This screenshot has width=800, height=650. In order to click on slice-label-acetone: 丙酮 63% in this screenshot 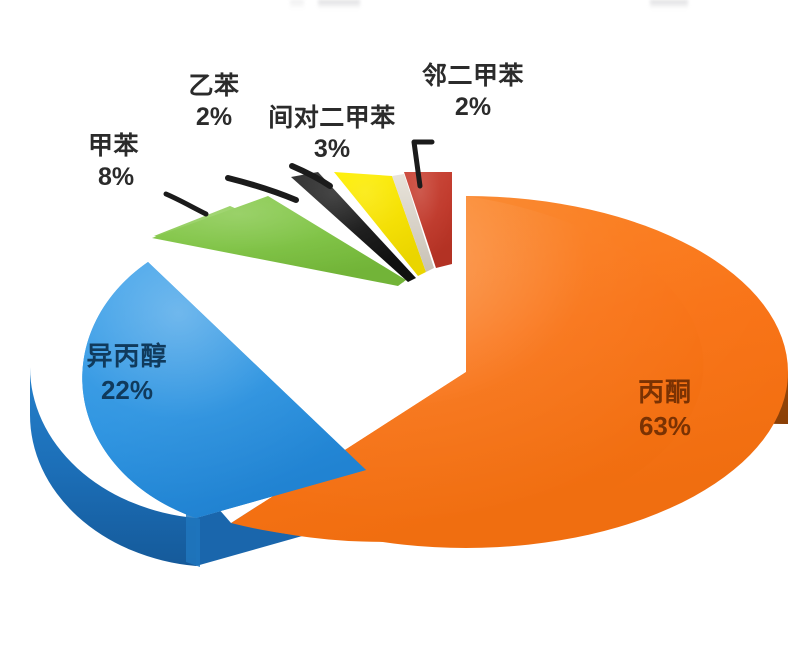, I will do `click(665, 409)`.